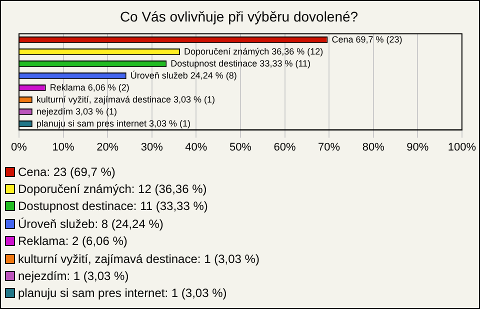  Describe the element at coordinates (139, 259) in the screenshot. I see `legend-label: kulturní vyžití, zajímavá destinace: 1 (3,03 %)` at that location.